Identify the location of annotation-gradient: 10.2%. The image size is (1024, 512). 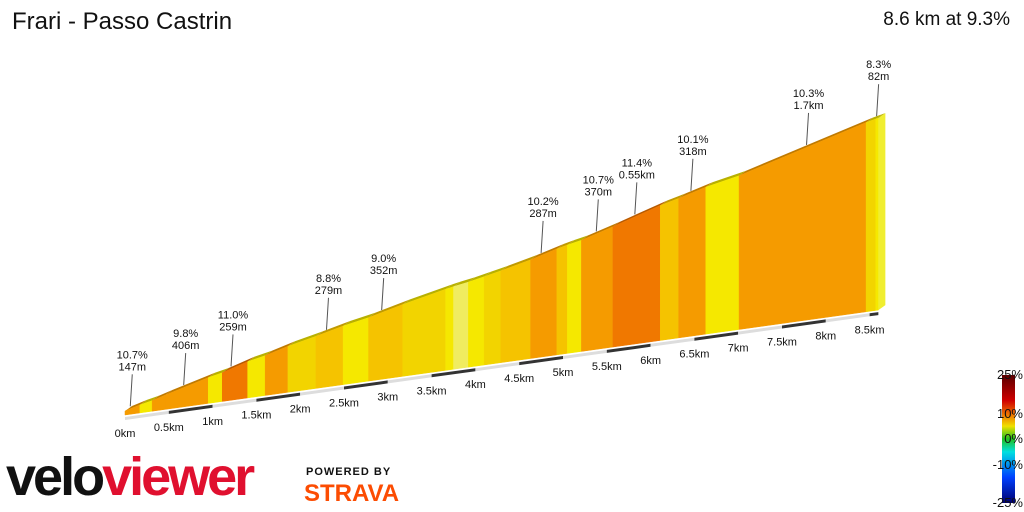
(542, 202).